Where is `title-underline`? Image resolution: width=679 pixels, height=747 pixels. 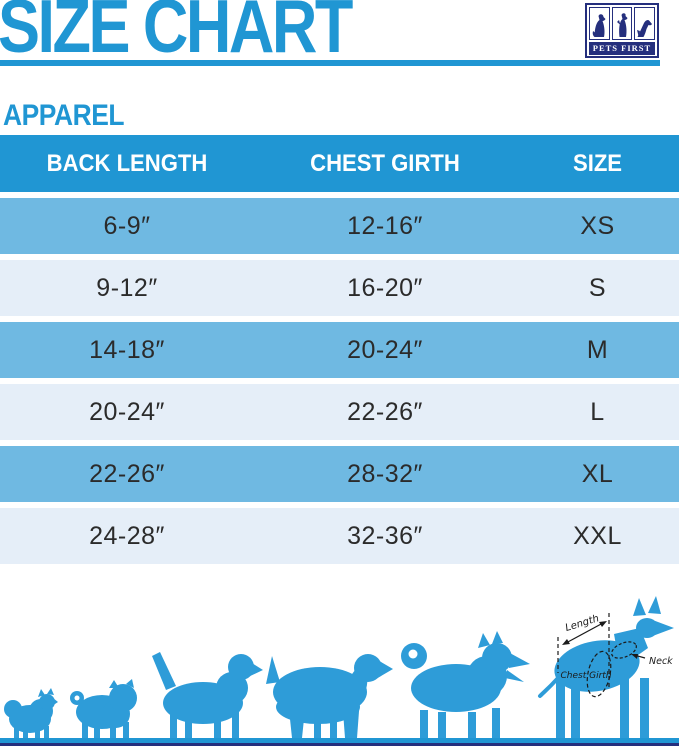 title-underline is located at coordinates (330, 63).